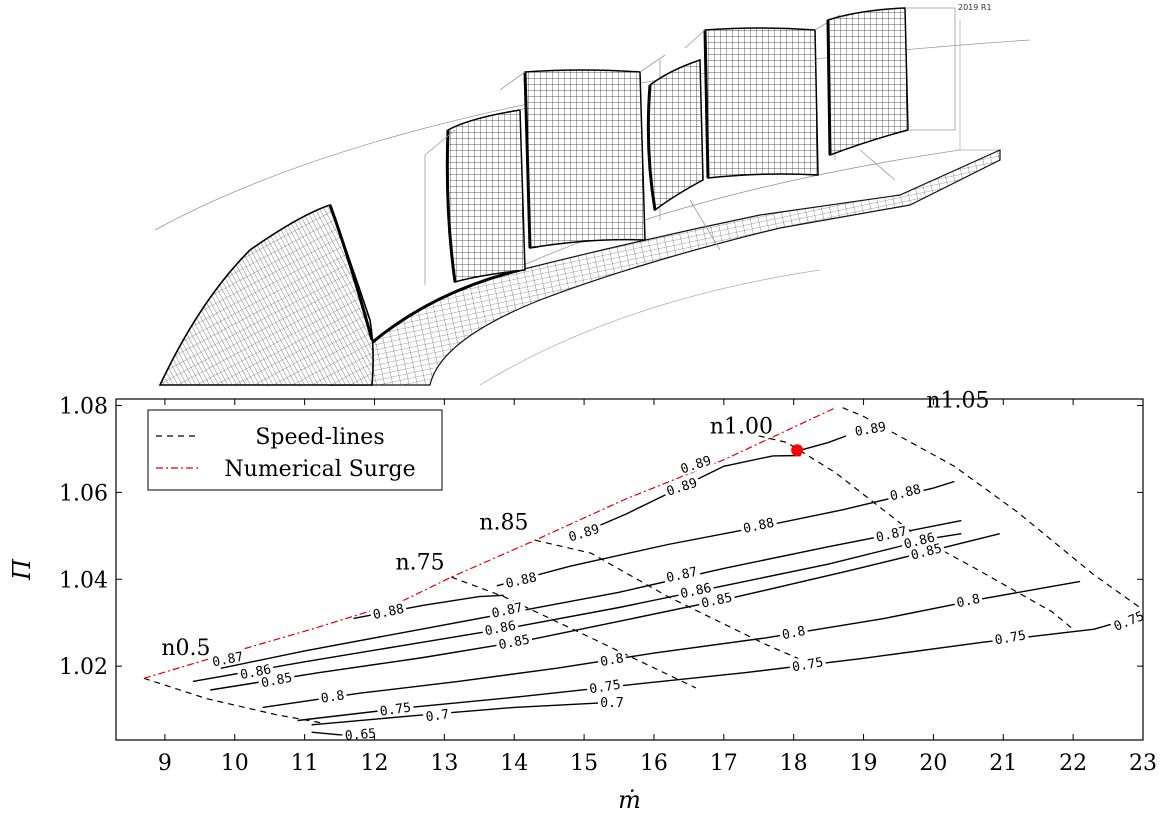 The height and width of the screenshot is (820, 1168). I want to click on contour-label-group-31: 0.65, so click(360, 734).